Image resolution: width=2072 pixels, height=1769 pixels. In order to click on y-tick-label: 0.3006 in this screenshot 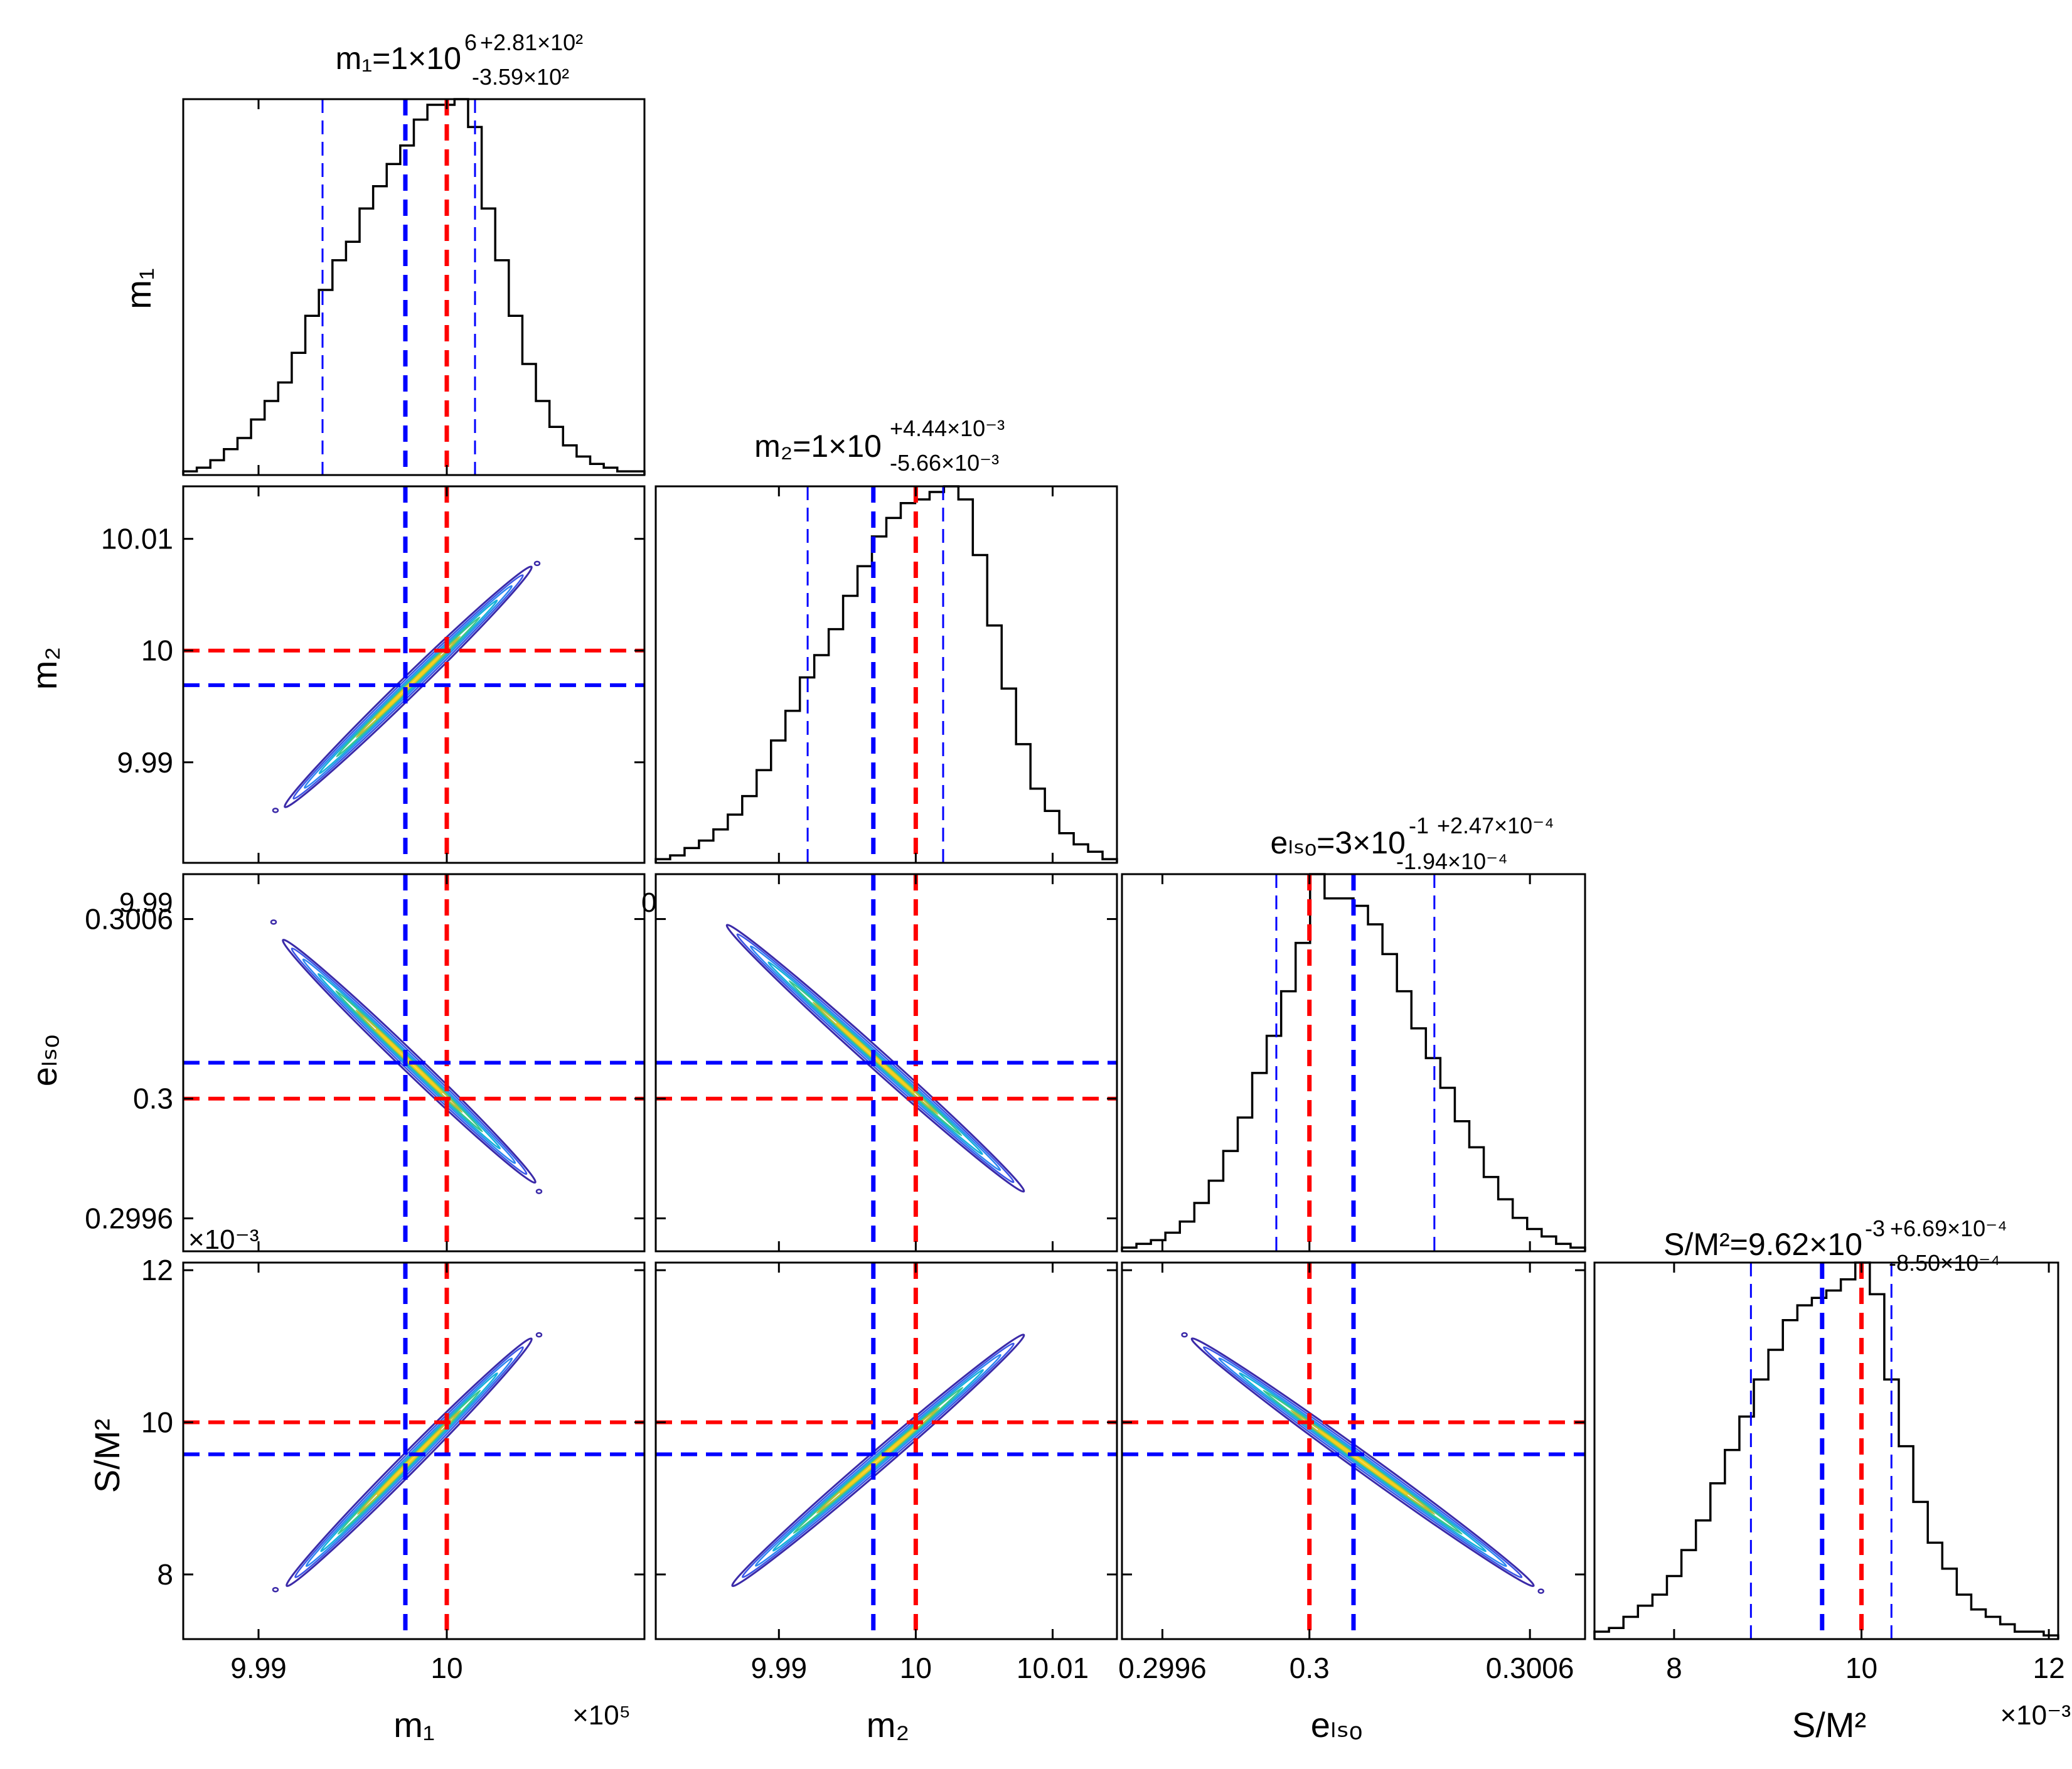, I will do `click(129, 920)`.